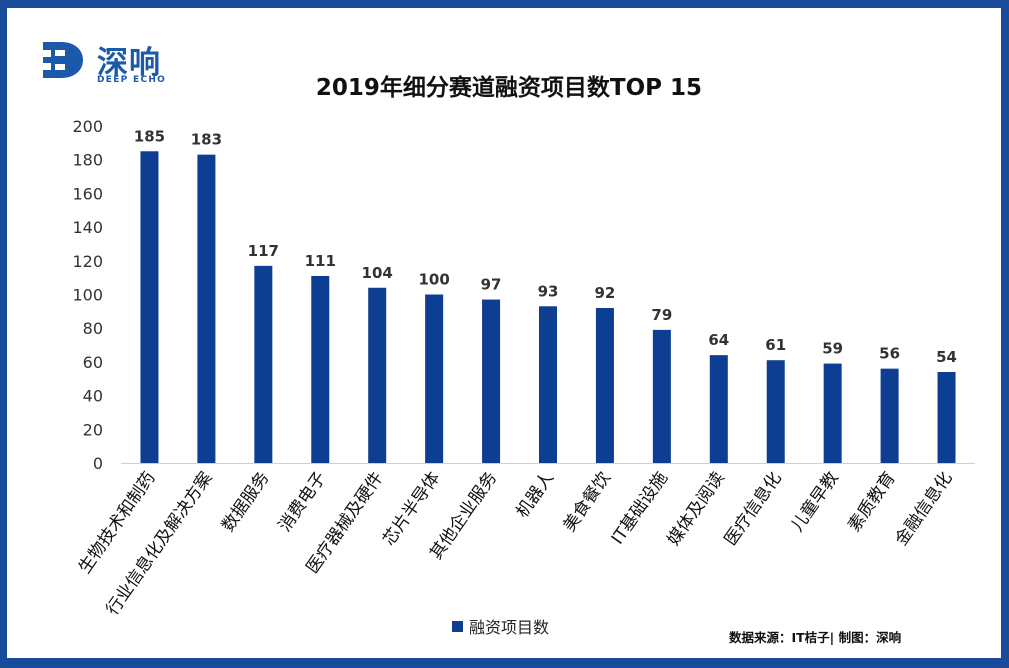 This screenshot has width=1009, height=668. Describe the element at coordinates (411, 508) in the screenshot. I see `category-label: 芯片半导体` at that location.